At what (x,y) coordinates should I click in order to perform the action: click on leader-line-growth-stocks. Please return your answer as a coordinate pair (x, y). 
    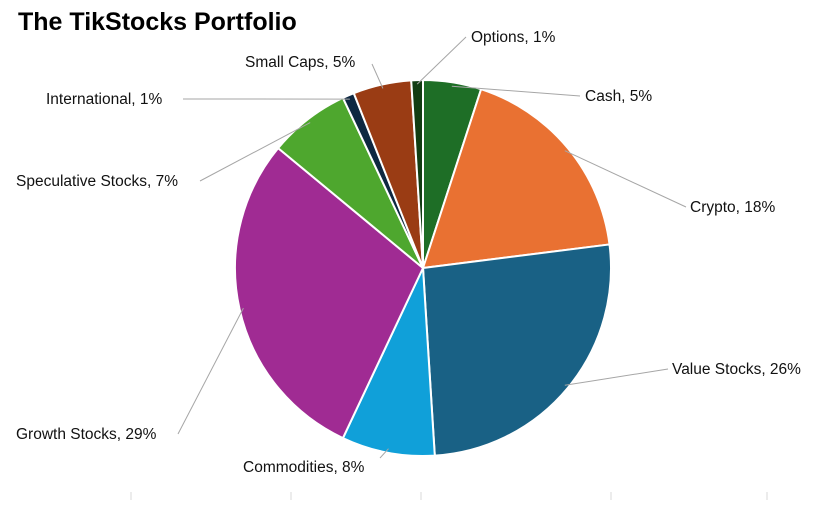
    Looking at the image, I should click on (210, 371).